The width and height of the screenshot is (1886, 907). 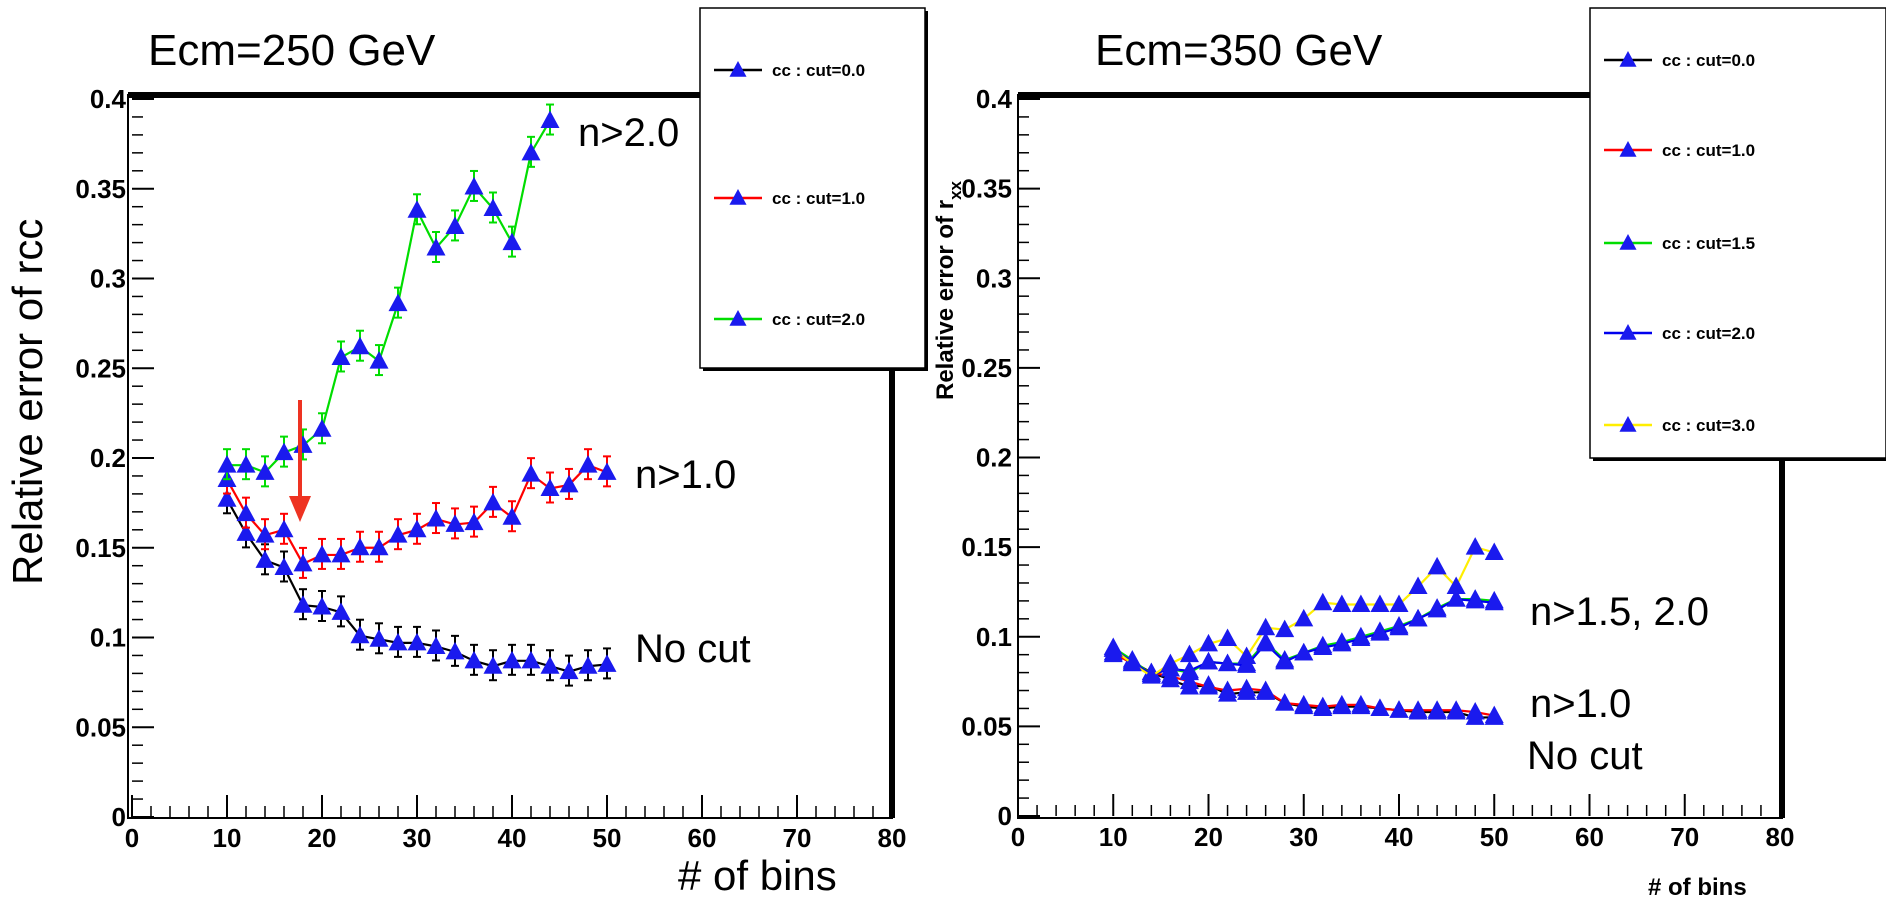 What do you see at coordinates (986, 726) in the screenshot?
I see `right-y-tick-label: 0.05` at bounding box center [986, 726].